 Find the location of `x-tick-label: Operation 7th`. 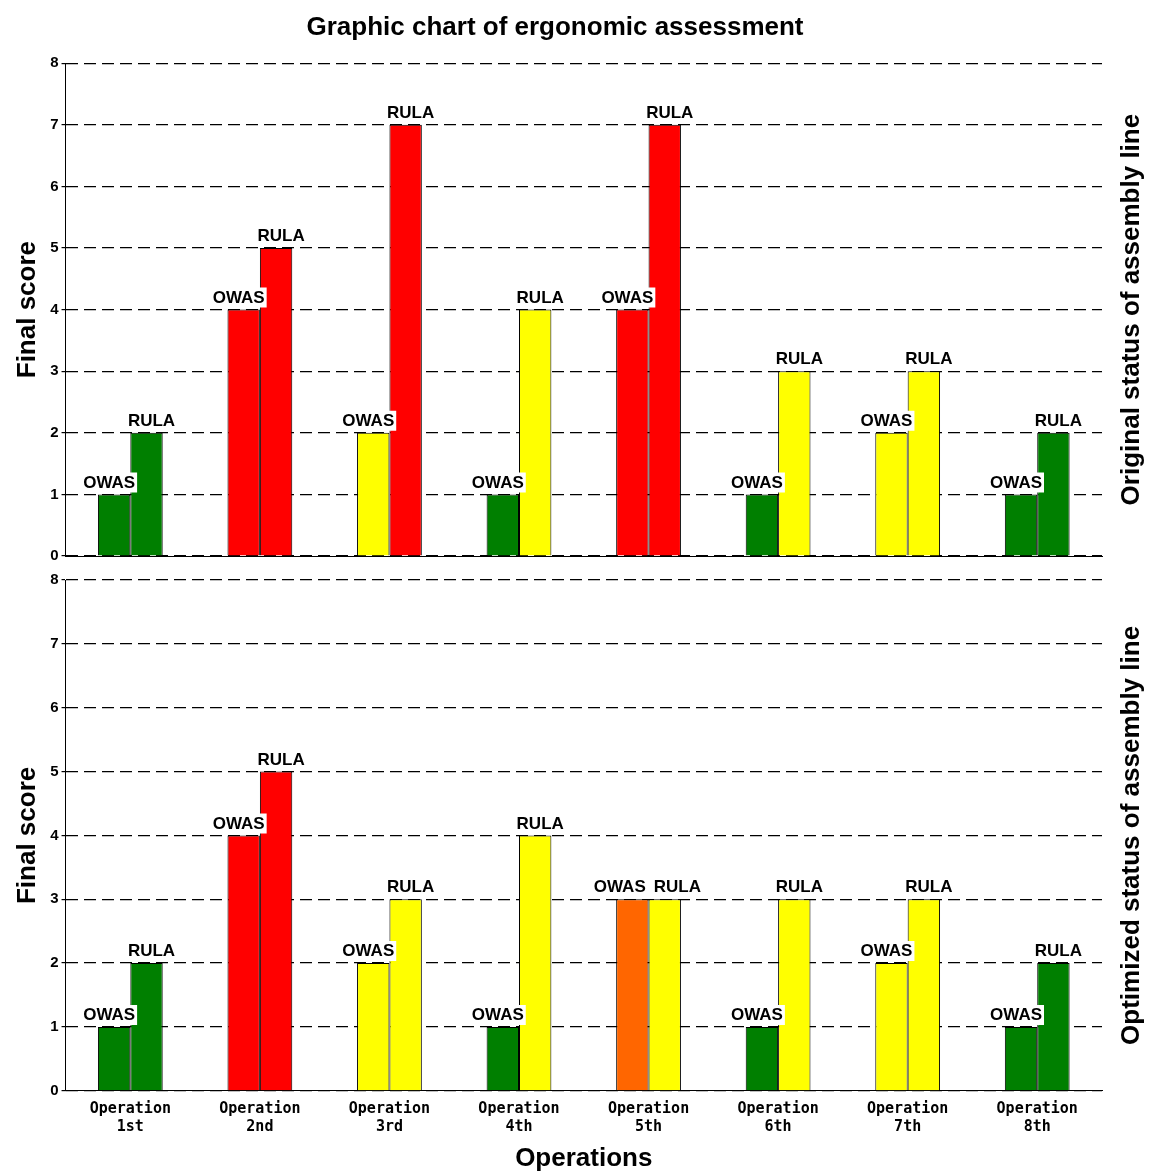

x-tick-label: Operation 7th is located at coordinates (908, 1116).